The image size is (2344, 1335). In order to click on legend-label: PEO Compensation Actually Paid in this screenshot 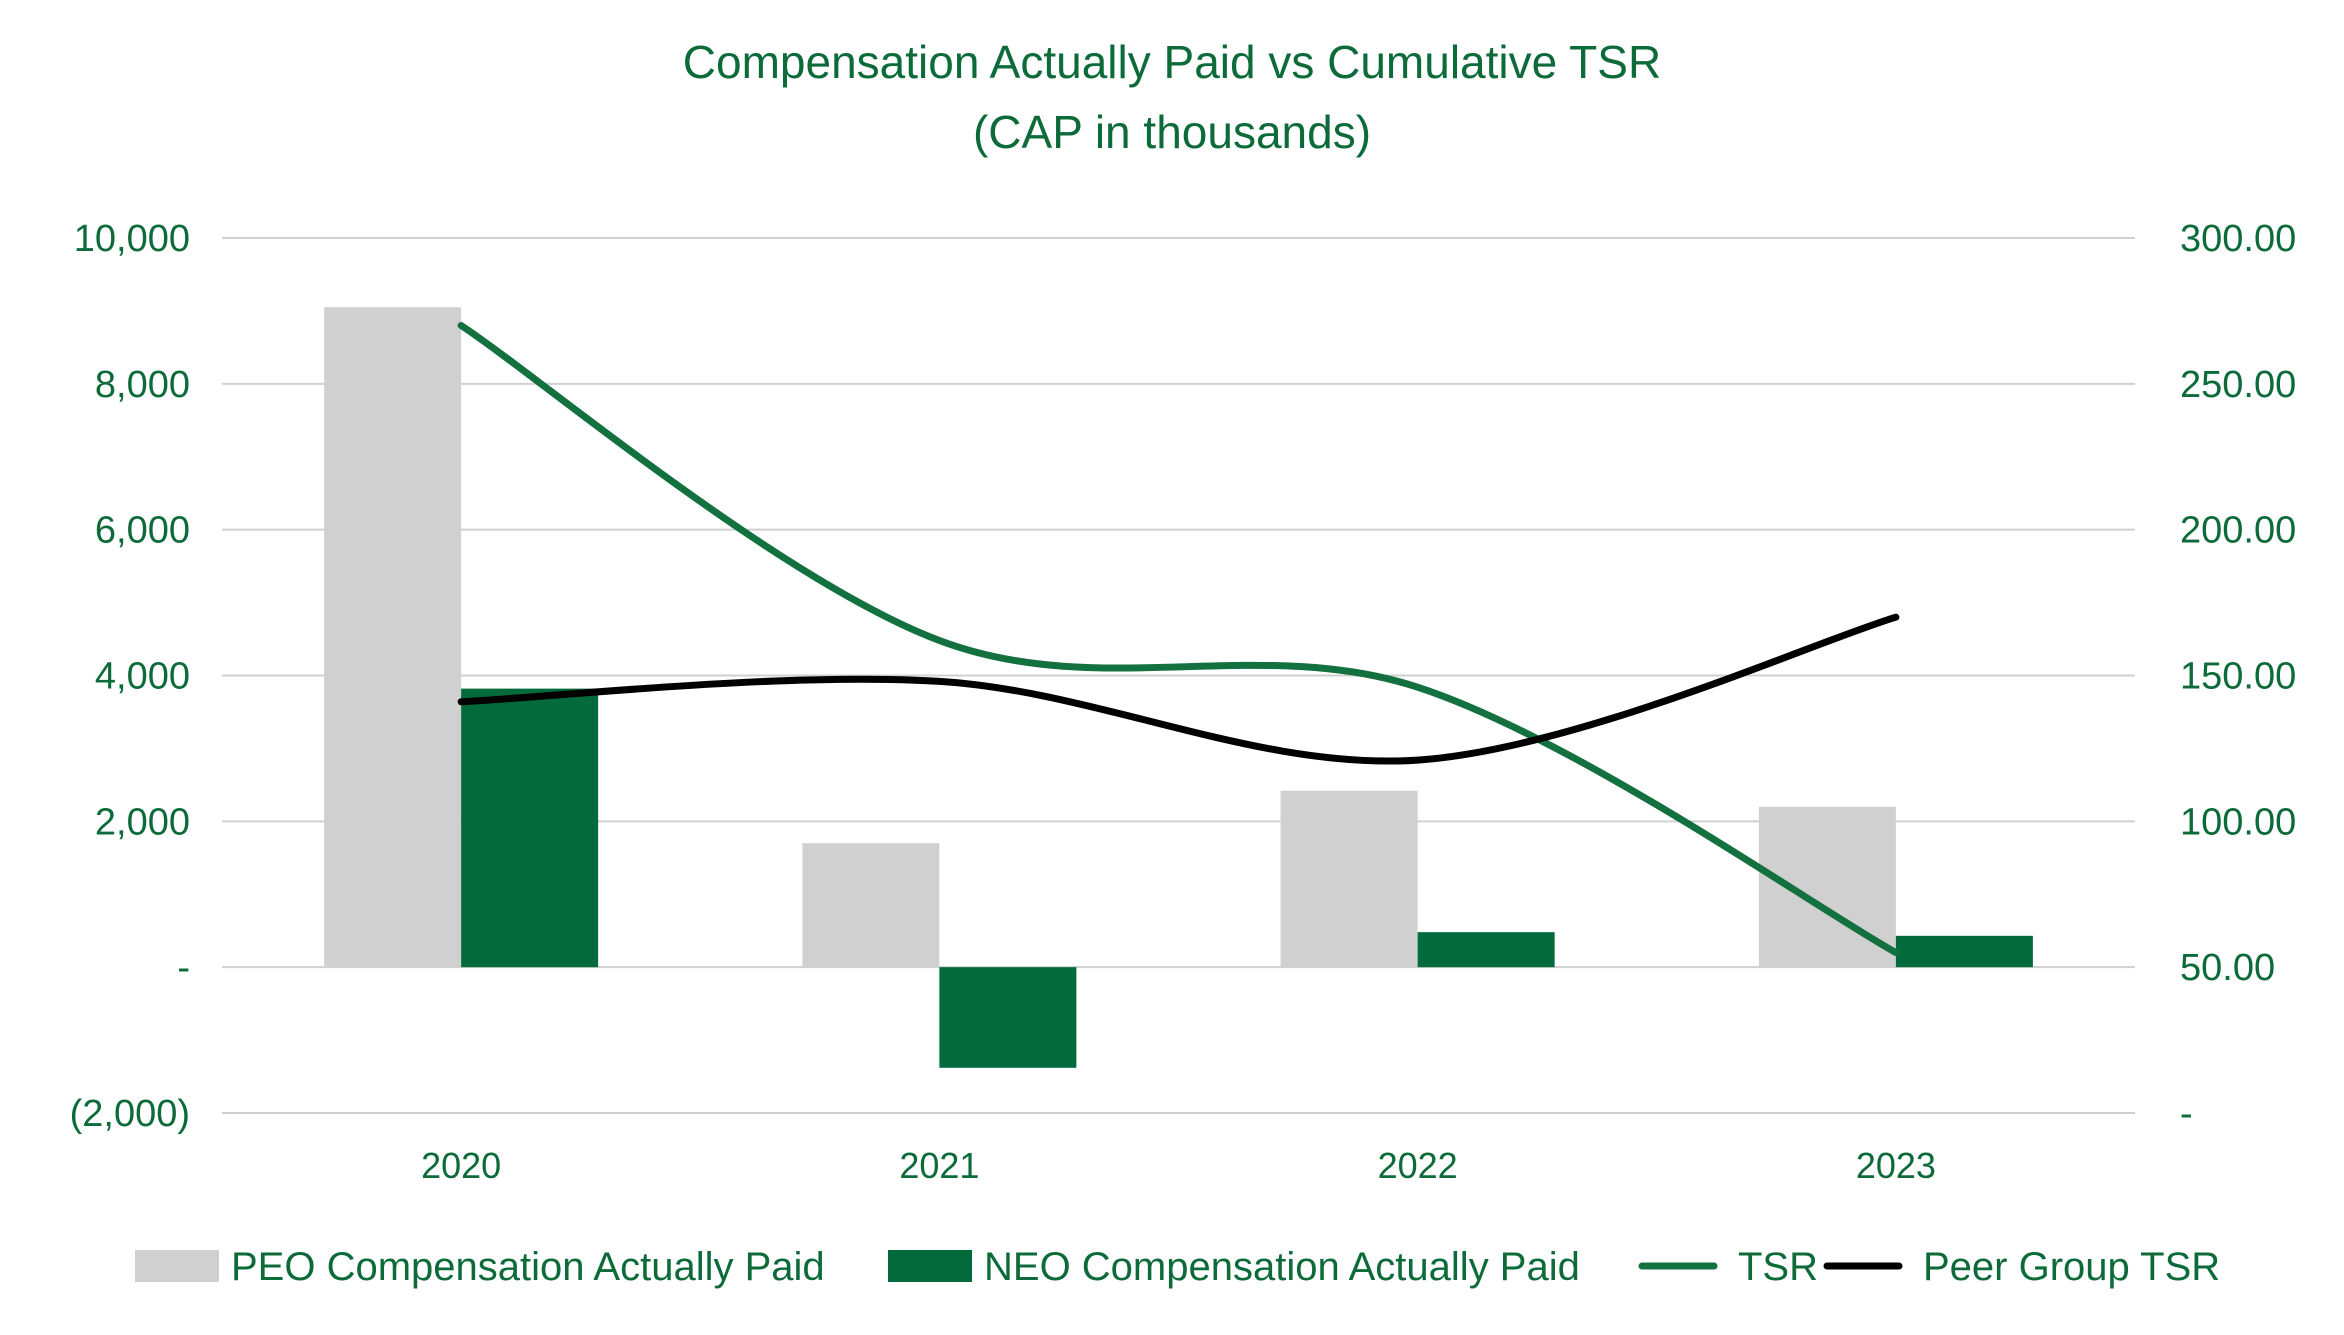, I will do `click(528, 1267)`.